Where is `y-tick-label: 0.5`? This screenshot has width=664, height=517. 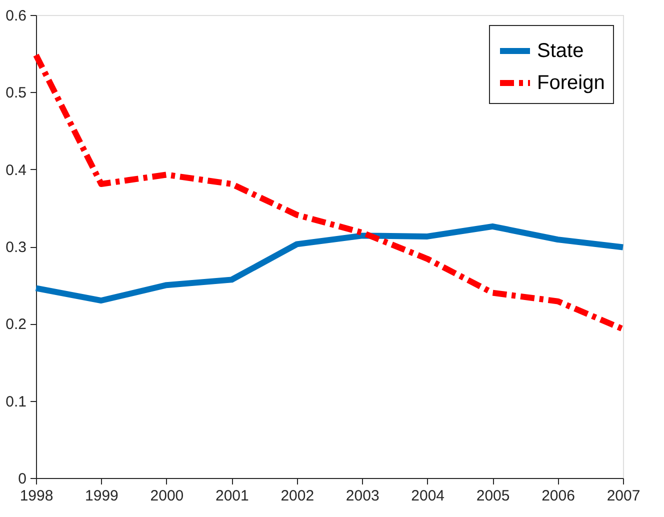
y-tick-label: 0.5 is located at coordinates (16, 93).